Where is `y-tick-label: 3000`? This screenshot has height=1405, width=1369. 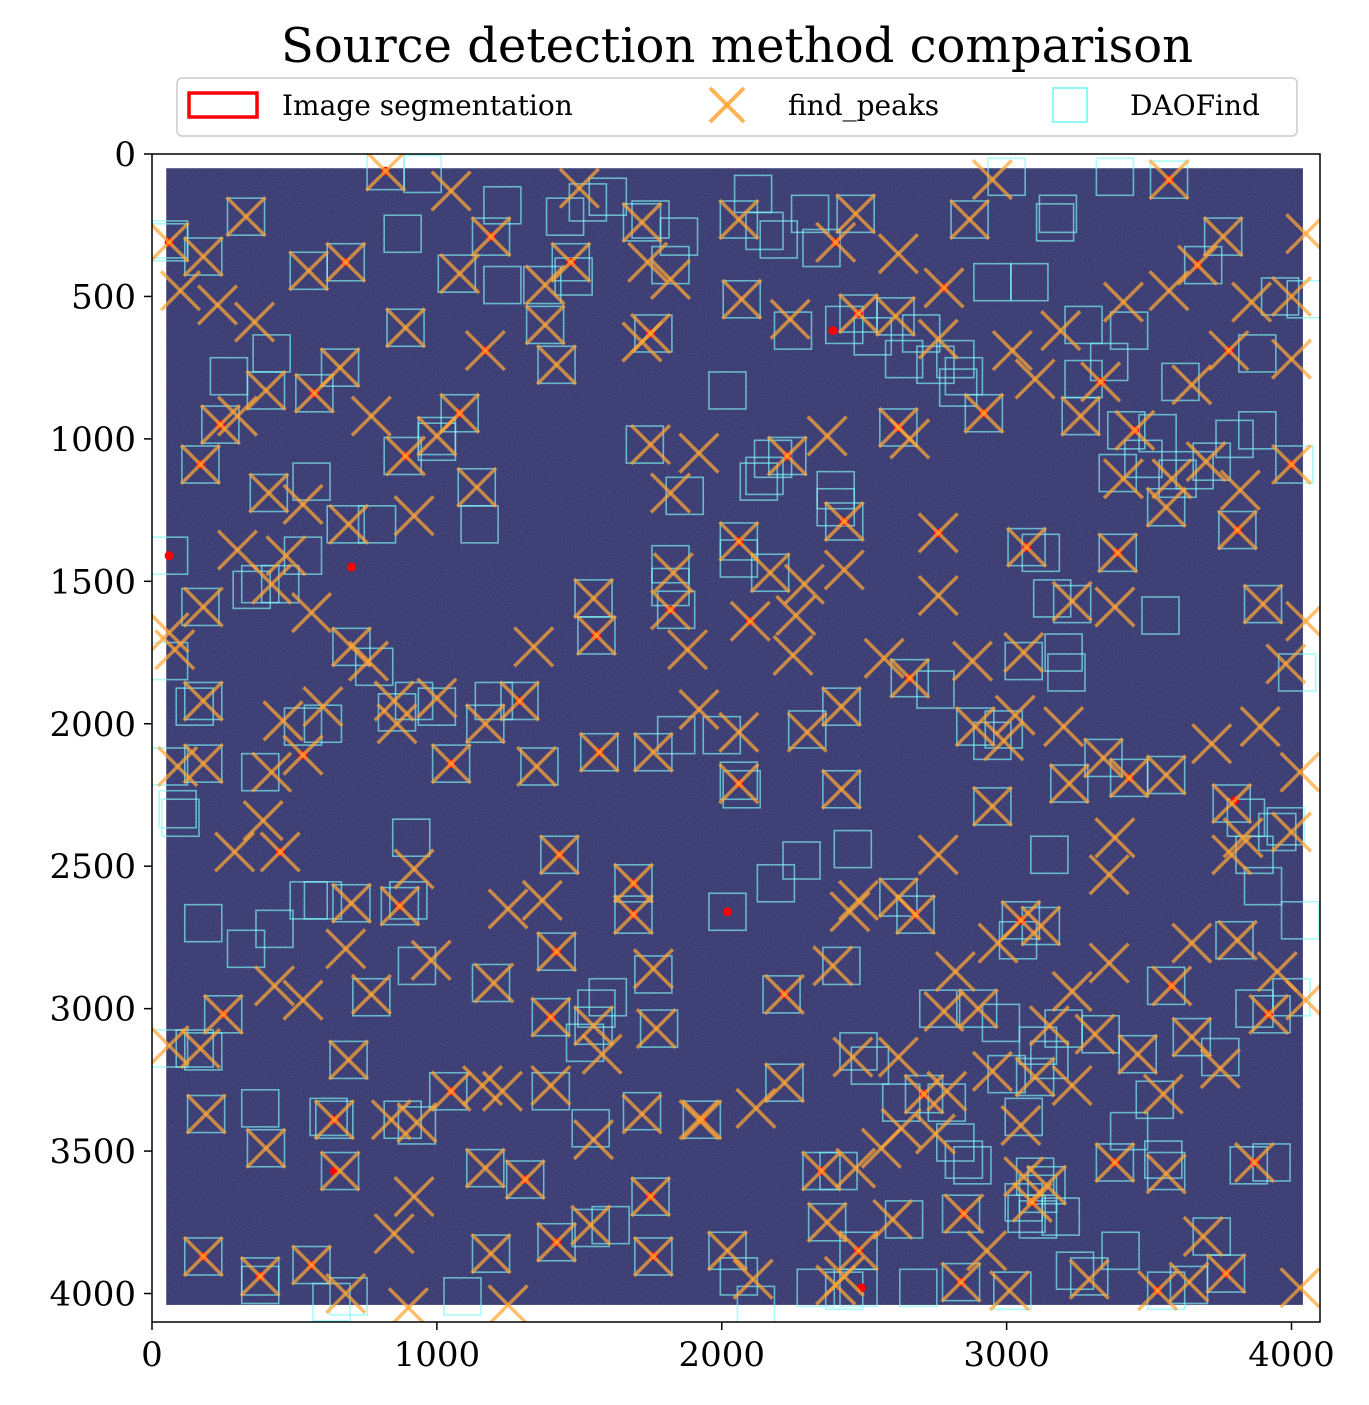
y-tick-label: 3000 is located at coordinates (92, 1010).